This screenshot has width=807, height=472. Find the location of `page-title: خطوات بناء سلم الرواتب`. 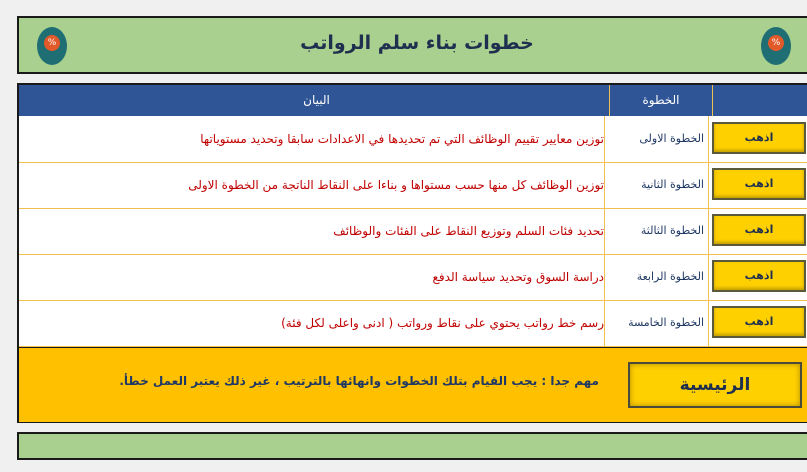

page-title: خطوات بناء سلم الرواتب is located at coordinates (417, 43).